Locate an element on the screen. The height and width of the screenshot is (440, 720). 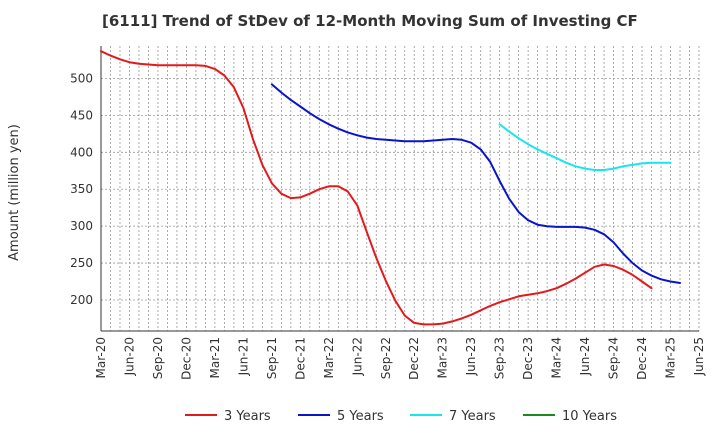
x-tick-label: Dec-20 is located at coordinates (186, 358).